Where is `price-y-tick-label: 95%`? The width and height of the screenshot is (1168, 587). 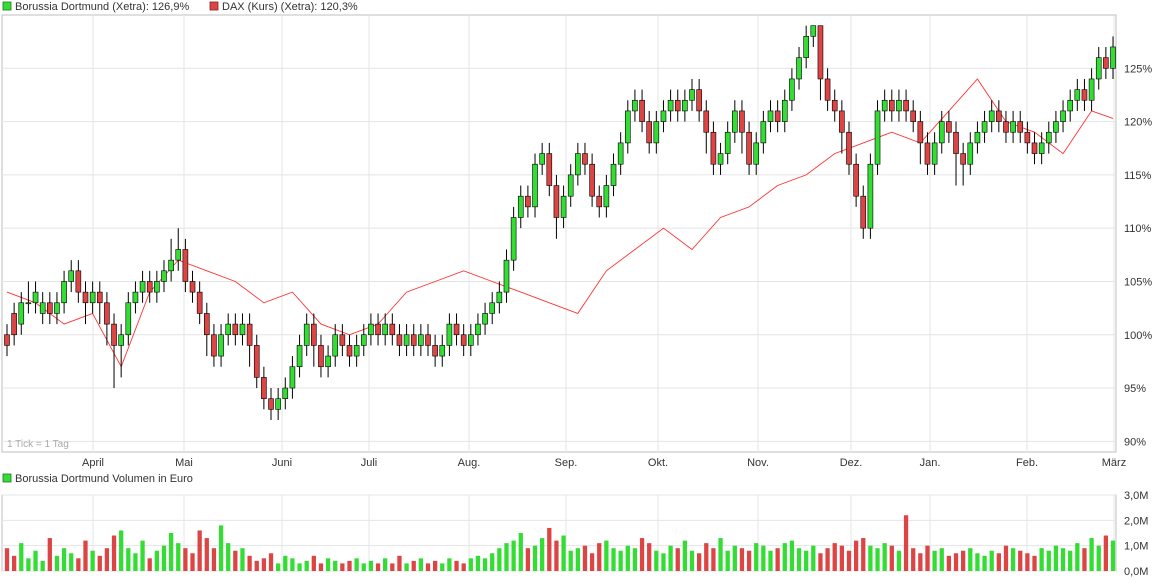 price-y-tick-label: 95% is located at coordinates (1135, 389).